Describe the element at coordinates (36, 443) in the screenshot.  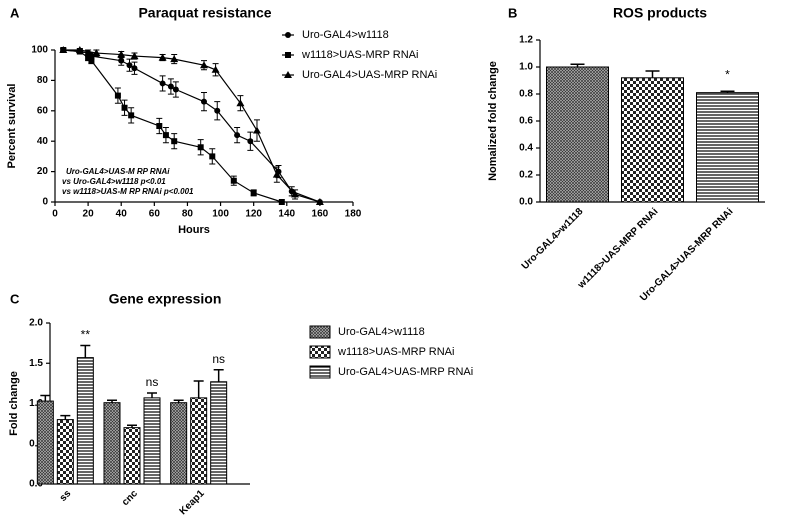
I see `y-tick-label: 0.5` at that location.